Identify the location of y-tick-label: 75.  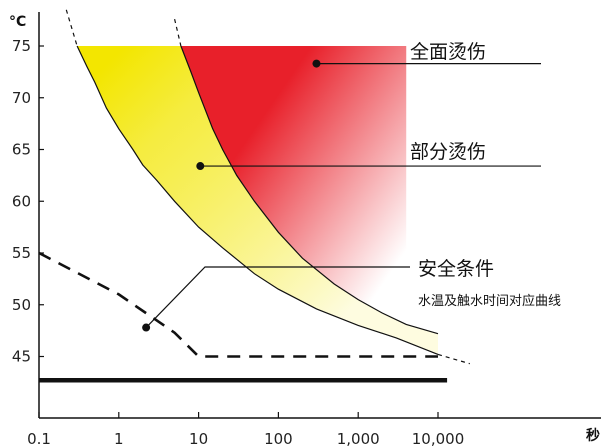
(21, 46).